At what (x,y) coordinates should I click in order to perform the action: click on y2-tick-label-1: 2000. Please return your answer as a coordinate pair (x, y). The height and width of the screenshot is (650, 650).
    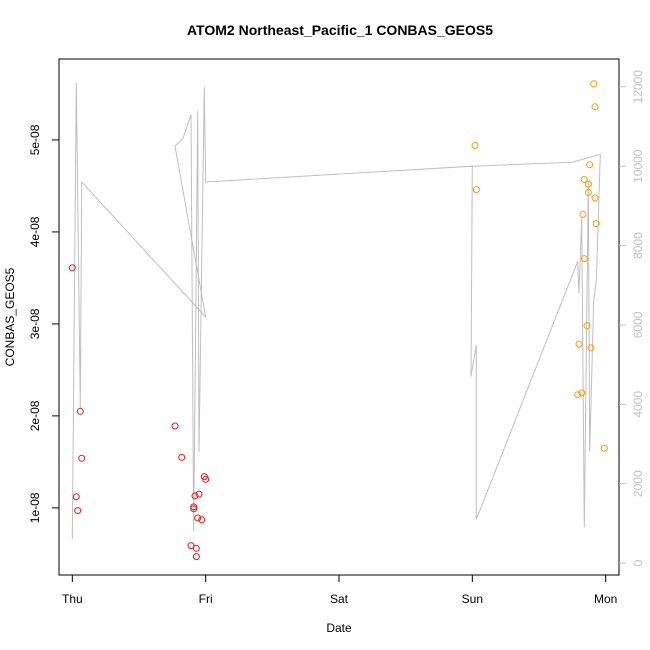
    Looking at the image, I should click on (638, 483).